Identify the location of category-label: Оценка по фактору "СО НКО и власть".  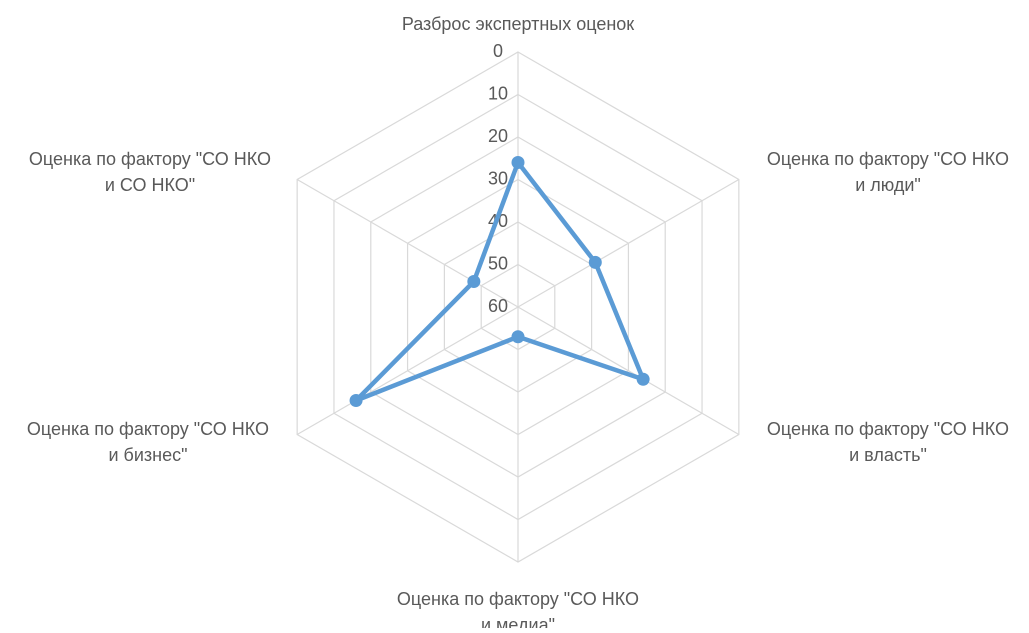
(888, 442).